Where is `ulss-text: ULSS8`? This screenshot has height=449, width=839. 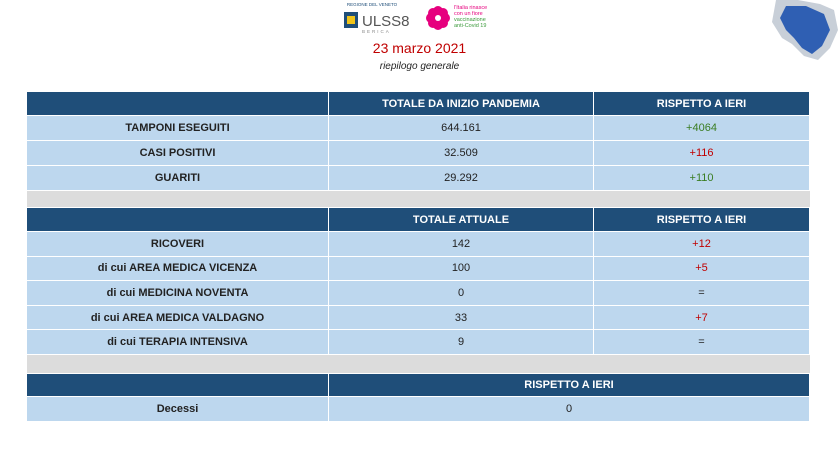
ulss-text: ULSS8 is located at coordinates (386, 21).